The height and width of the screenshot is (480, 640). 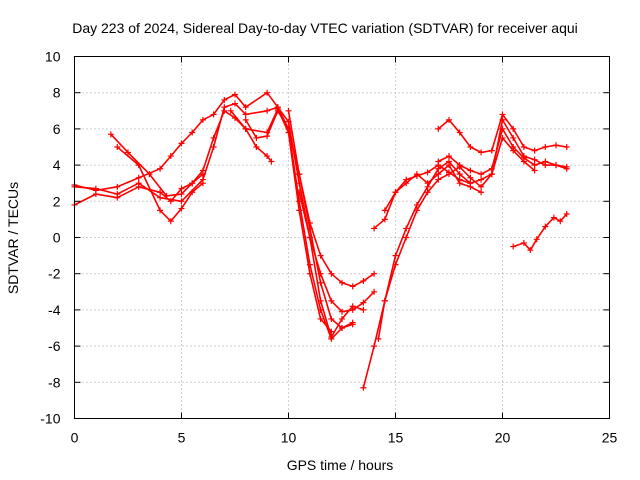 I want to click on y-tick-label: 6, so click(x=57, y=129).